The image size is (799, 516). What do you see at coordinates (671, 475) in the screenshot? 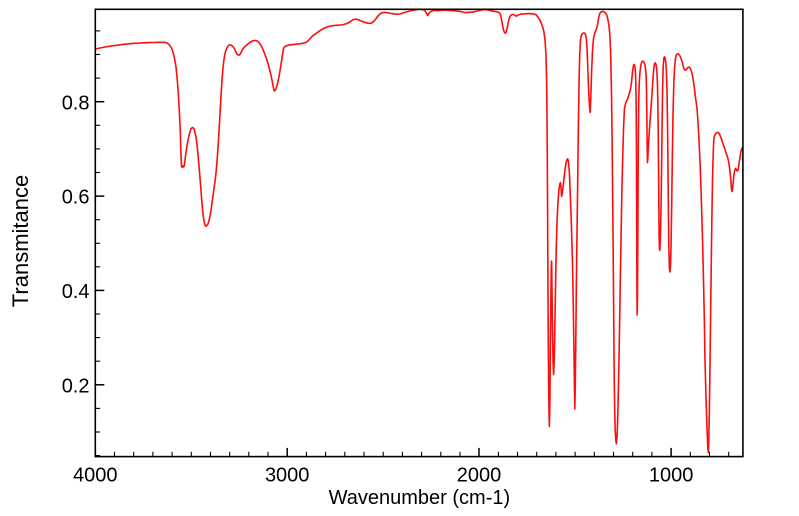
I see `svg-text: 1000` at bounding box center [671, 475].